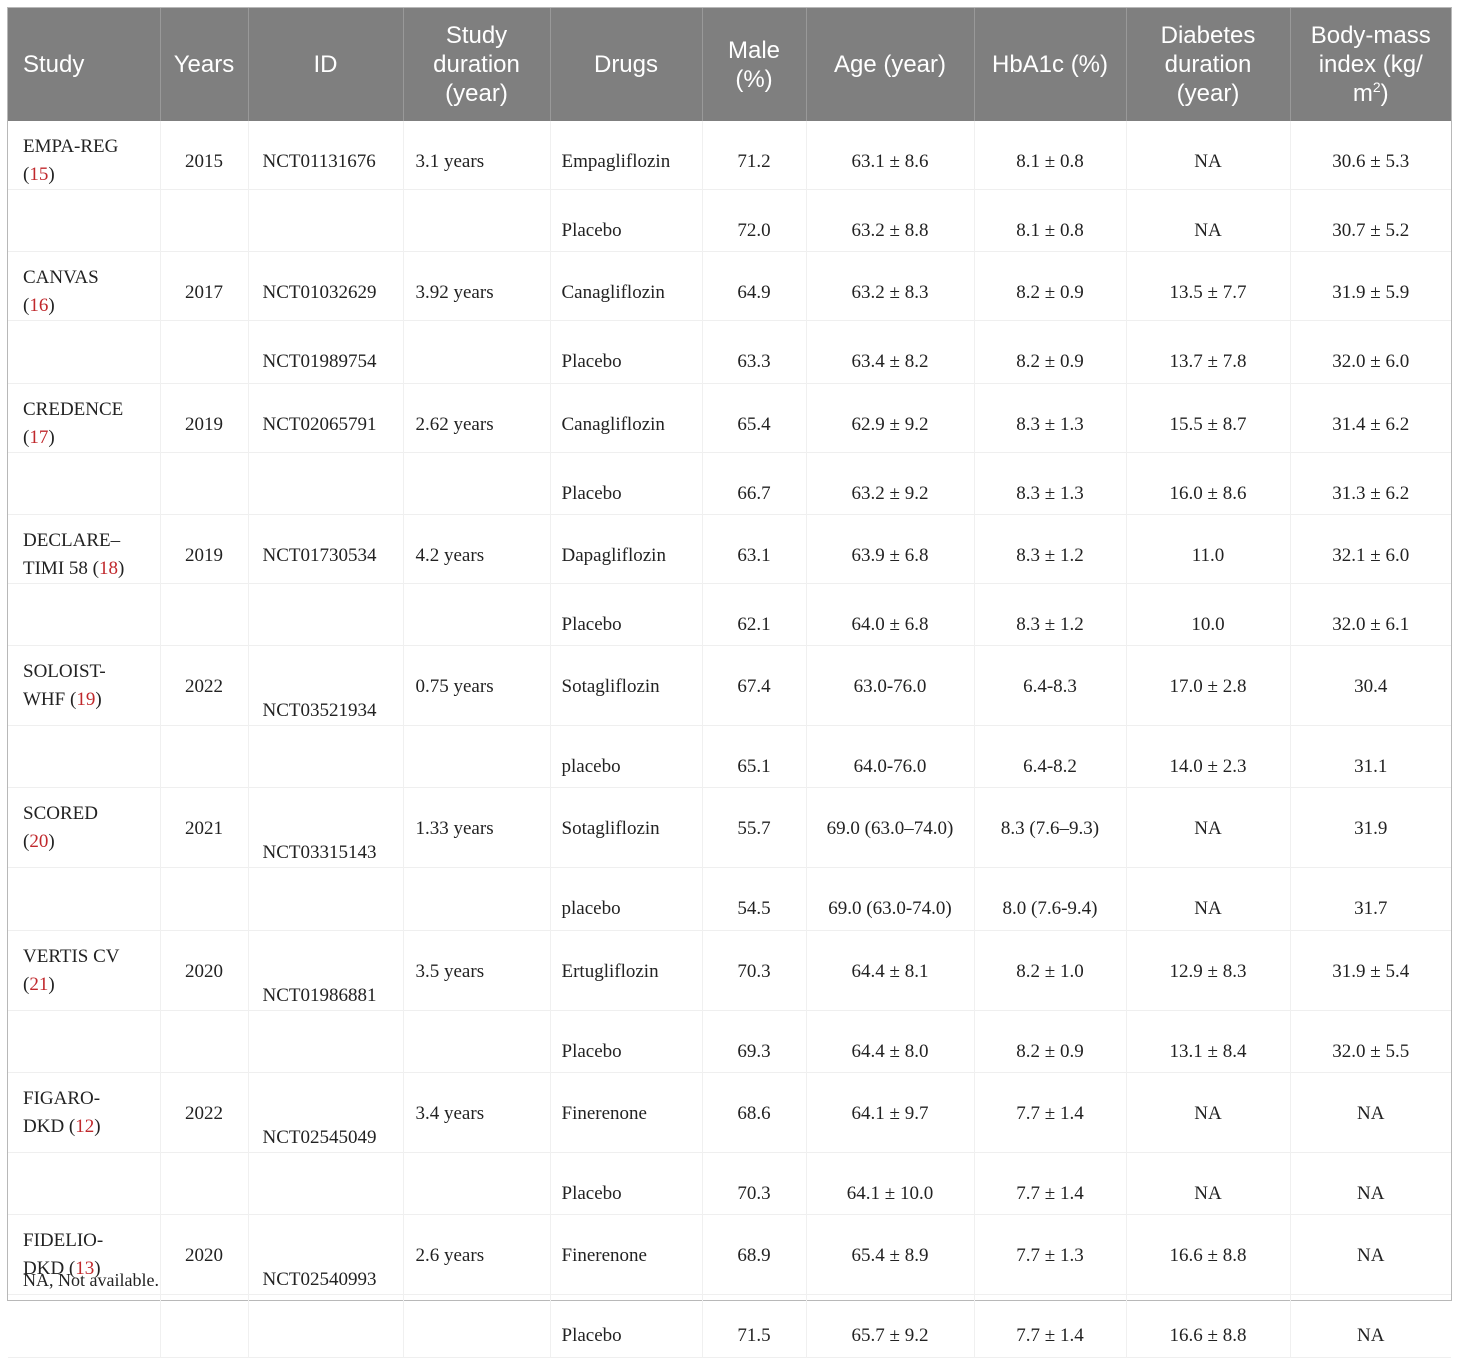  Describe the element at coordinates (71, 146) in the screenshot. I see `study-name-line1: EMPA-REG` at that location.